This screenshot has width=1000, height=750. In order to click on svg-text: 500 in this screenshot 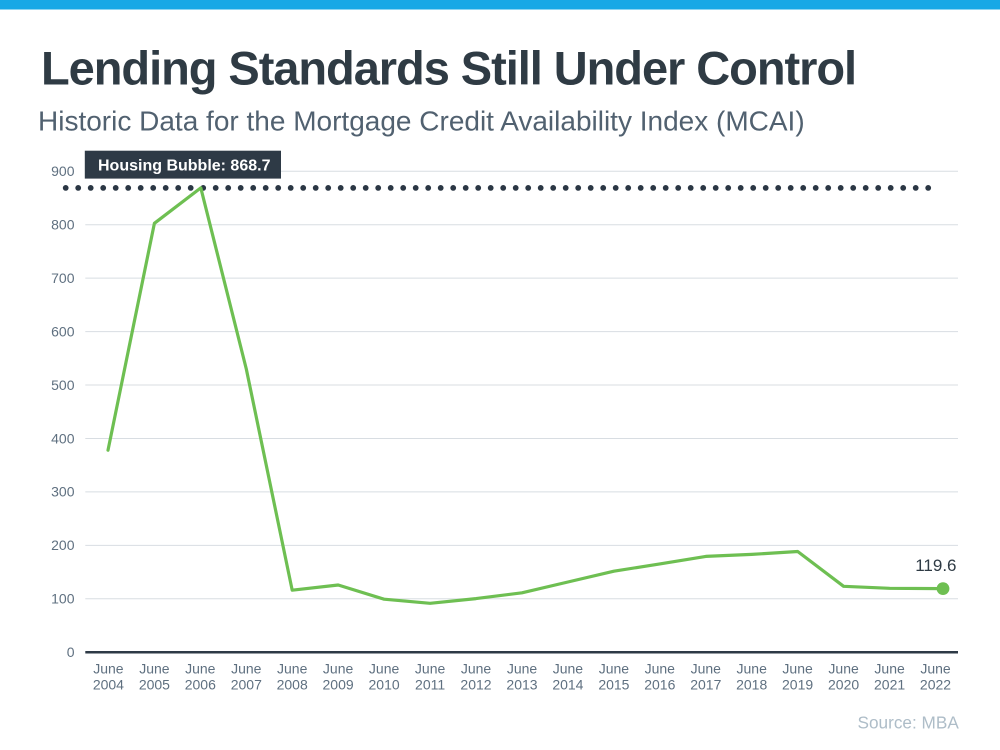, I will do `click(63, 385)`.